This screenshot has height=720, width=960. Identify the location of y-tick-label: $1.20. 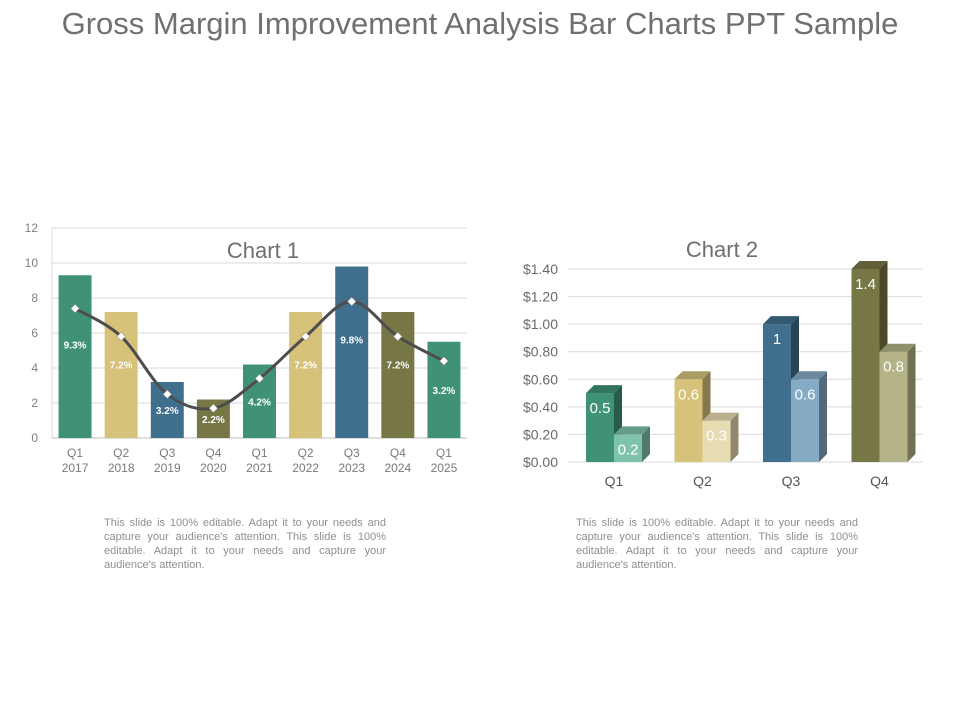
(540, 297).